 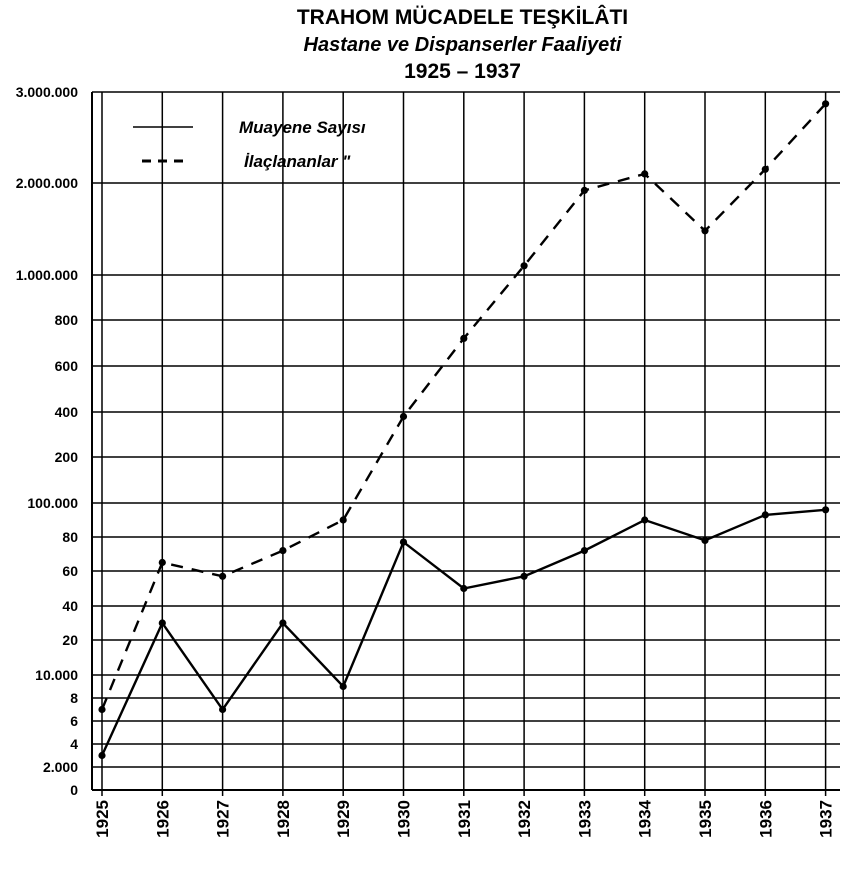 I want to click on y-tick-label: 2.000, so click(x=60, y=767).